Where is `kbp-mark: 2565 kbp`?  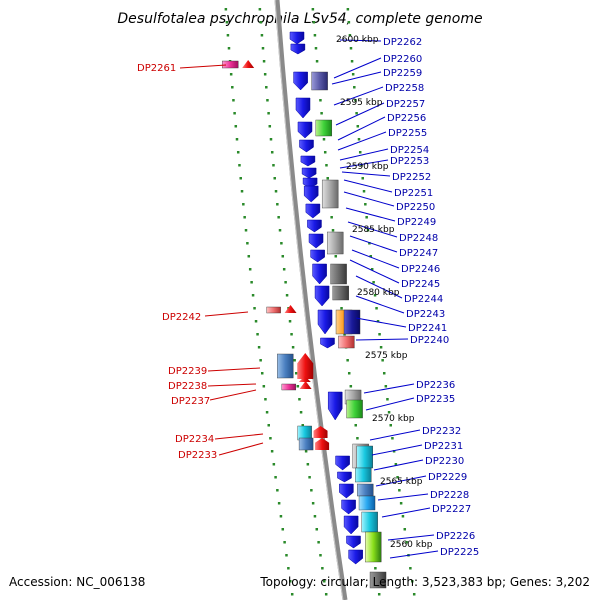
kbp-mark: 2565 kbp is located at coordinates (401, 482).